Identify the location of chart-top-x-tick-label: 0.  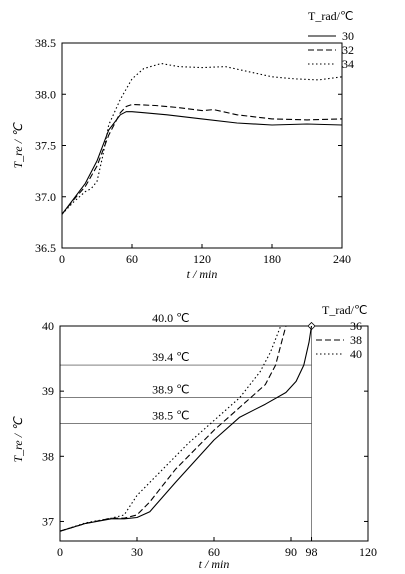
(62, 259).